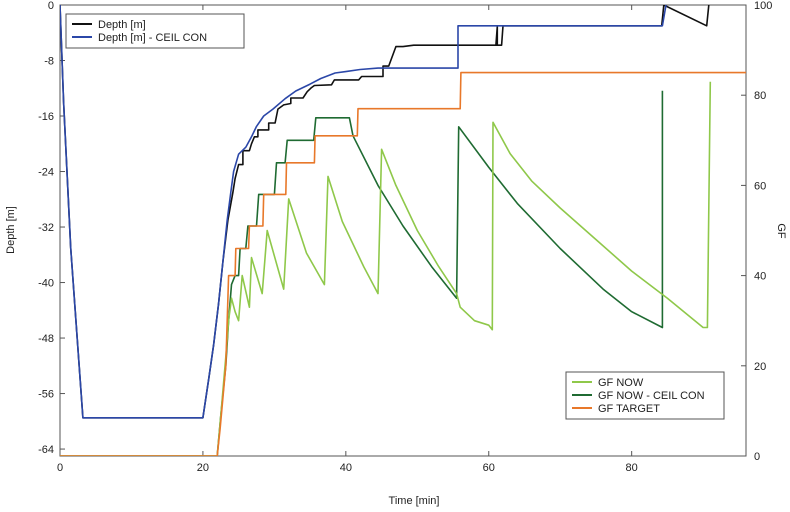  What do you see at coordinates (46, 284) in the screenshot?
I see `y-left-tick-label: -40` at bounding box center [46, 284].